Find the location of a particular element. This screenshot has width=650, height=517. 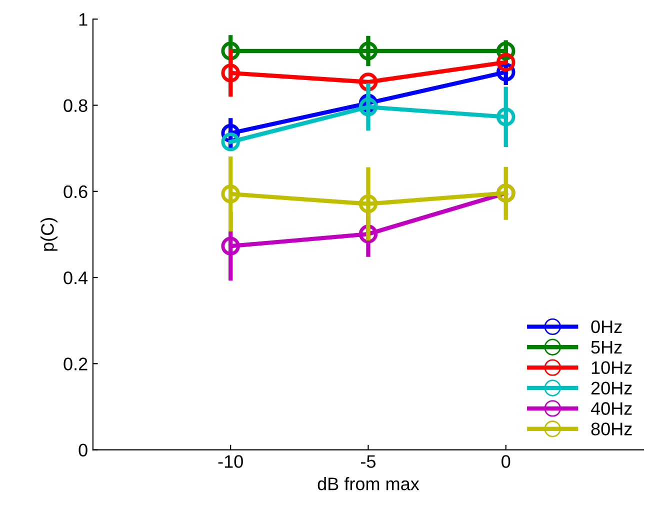

y-tick-label: 0.8 is located at coordinates (76, 105).